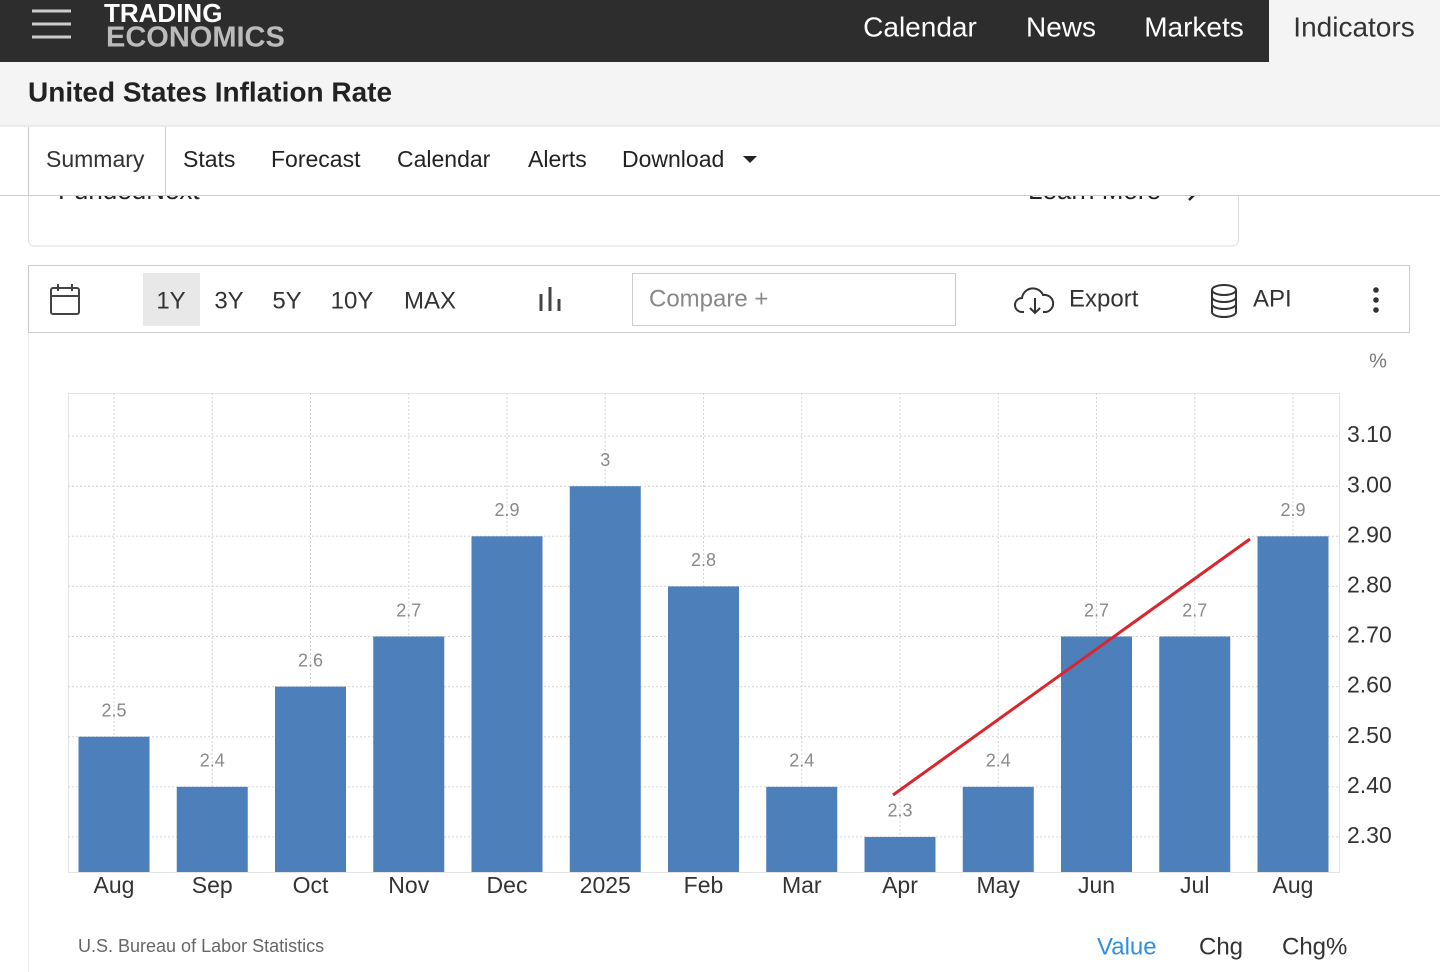 Image resolution: width=1440 pixels, height=972 pixels. Describe the element at coordinates (444, 159) in the screenshot. I see `tab: Calendar` at that location.